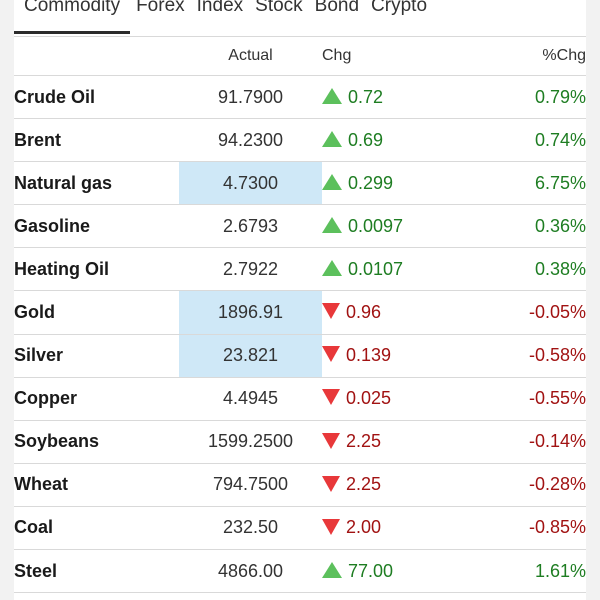  Describe the element at coordinates (96, 140) in the screenshot. I see `commodity-name: Brent` at that location.